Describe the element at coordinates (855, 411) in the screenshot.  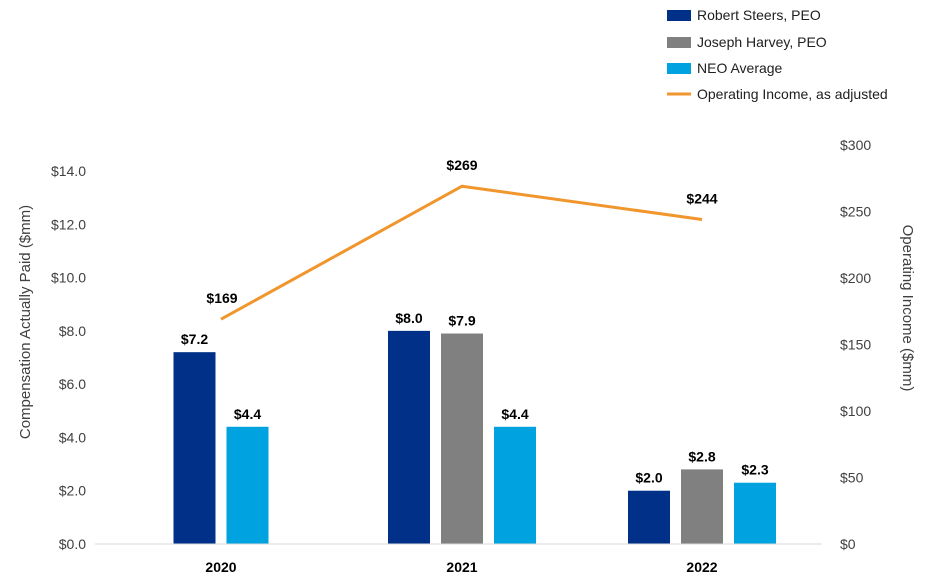
I see `right-tick-label: $100` at that location.